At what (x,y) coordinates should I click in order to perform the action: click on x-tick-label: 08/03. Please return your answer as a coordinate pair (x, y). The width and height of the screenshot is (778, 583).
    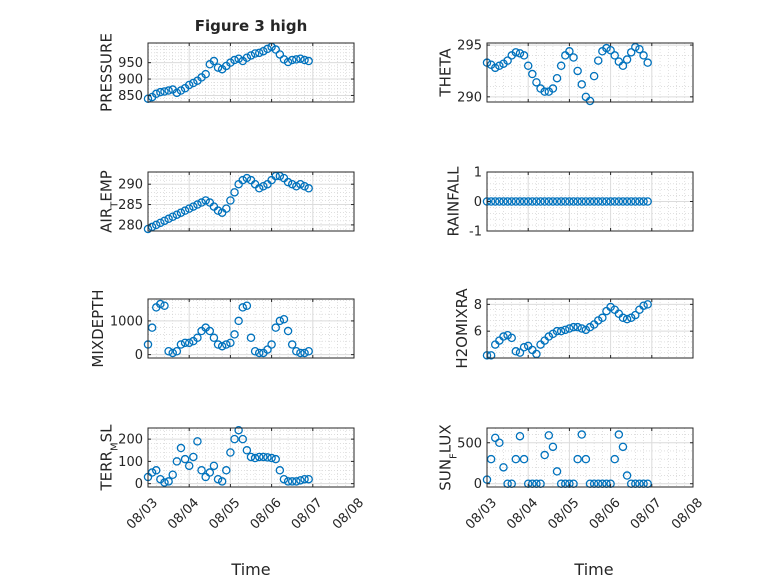
    Looking at the image, I should click on (481, 513).